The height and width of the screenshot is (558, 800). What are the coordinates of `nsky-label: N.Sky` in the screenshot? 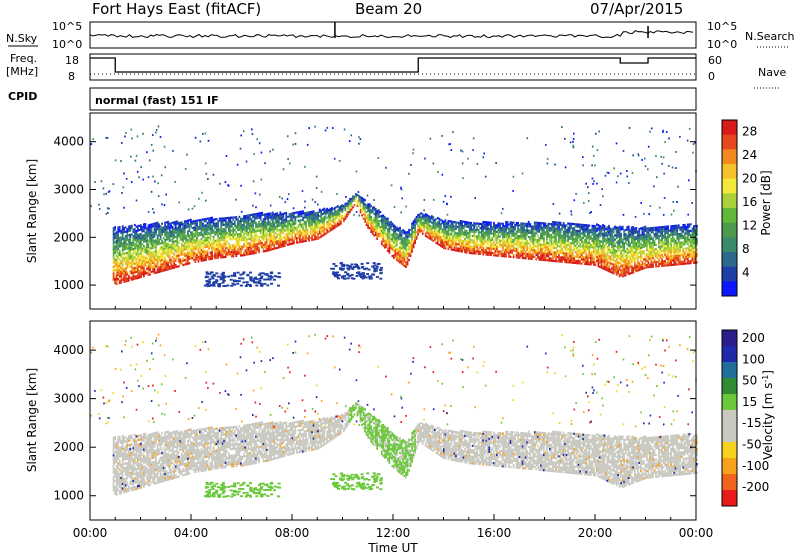 It's located at (22, 38).